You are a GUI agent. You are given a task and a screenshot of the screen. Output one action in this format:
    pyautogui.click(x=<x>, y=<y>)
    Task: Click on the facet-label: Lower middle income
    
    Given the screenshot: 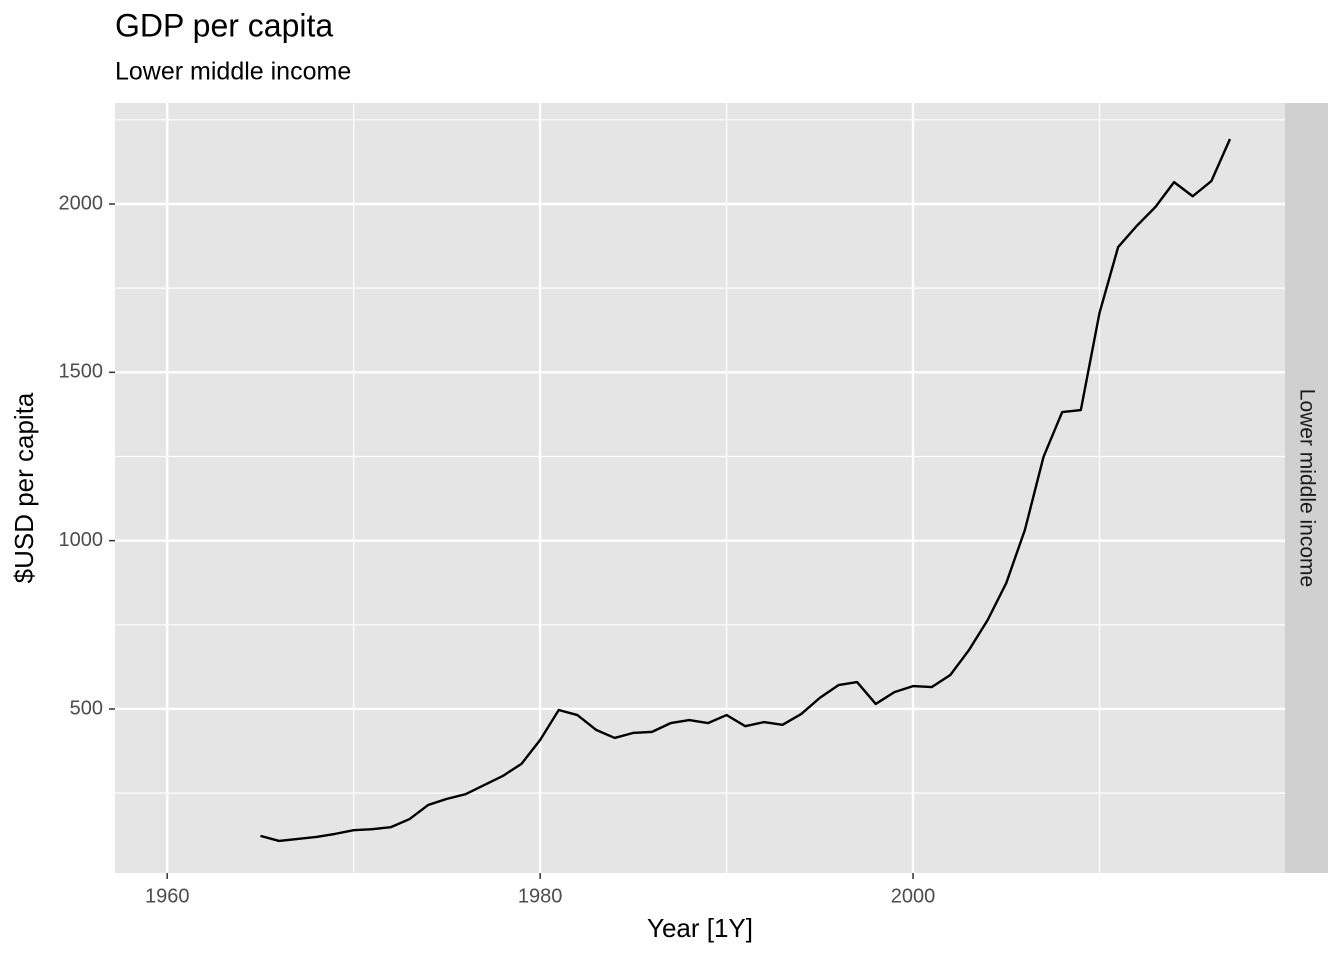 What is the action you would take?
    pyautogui.click(x=1306, y=488)
    